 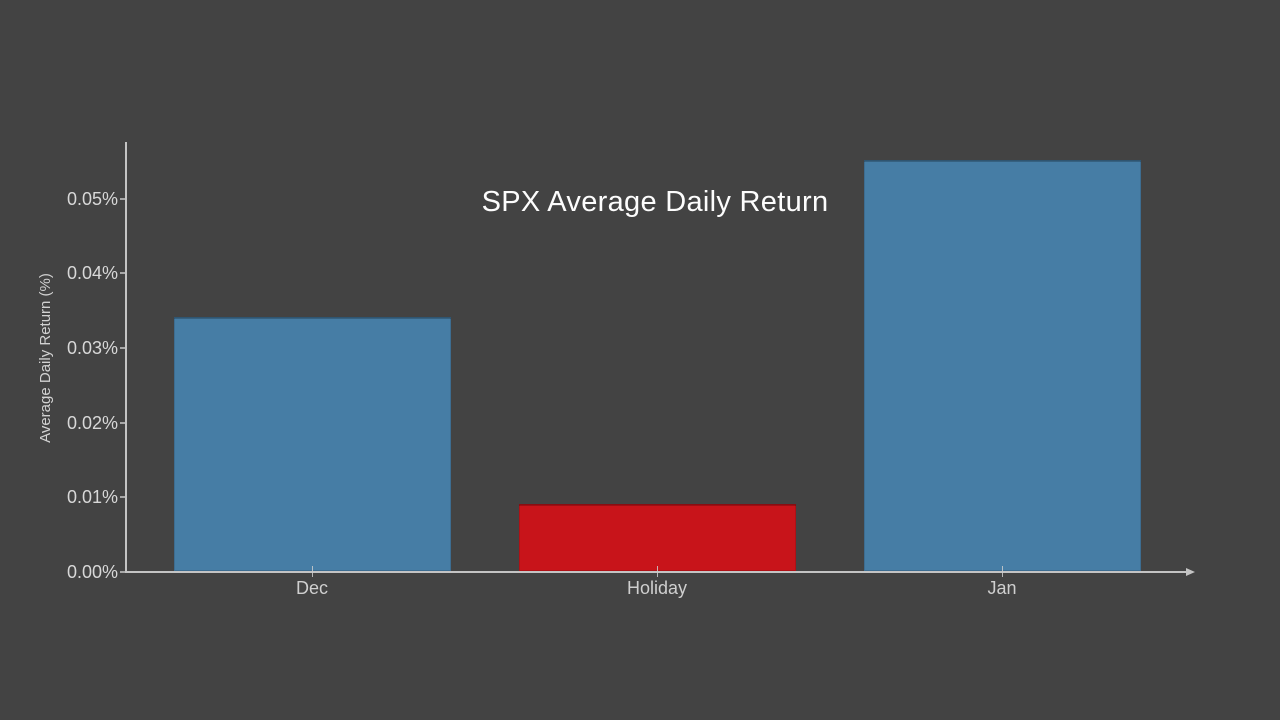 I want to click on y-tick-label: 0.04%, so click(x=92, y=273).